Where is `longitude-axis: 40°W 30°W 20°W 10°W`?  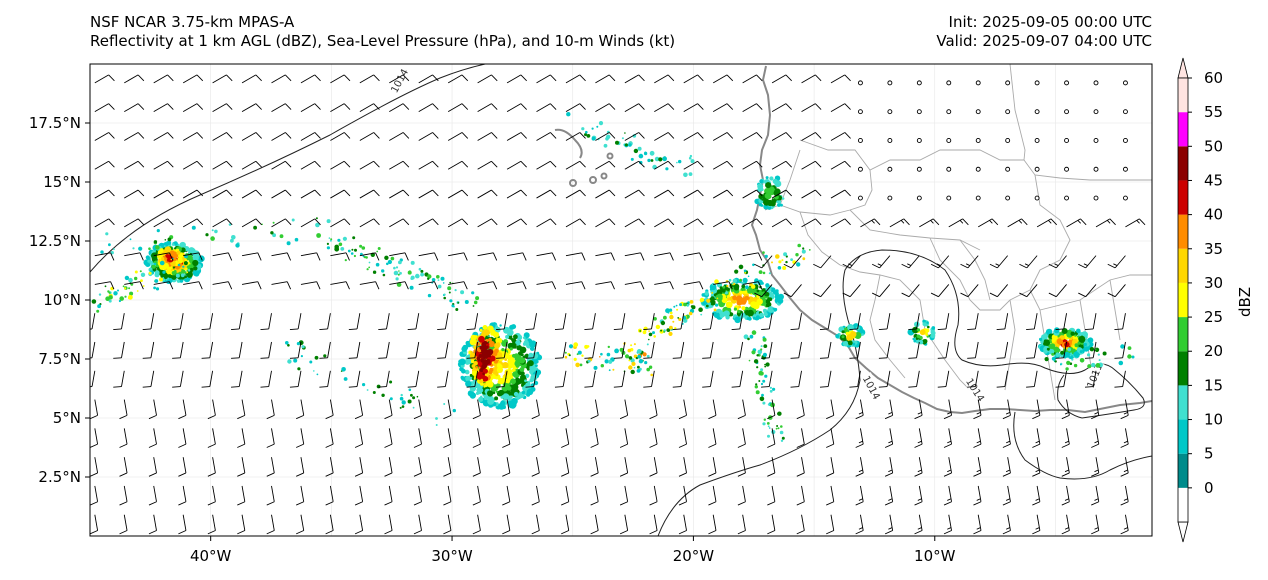
longitude-axis: 40°W 30°W 20°W 10°W is located at coordinates (573, 550).